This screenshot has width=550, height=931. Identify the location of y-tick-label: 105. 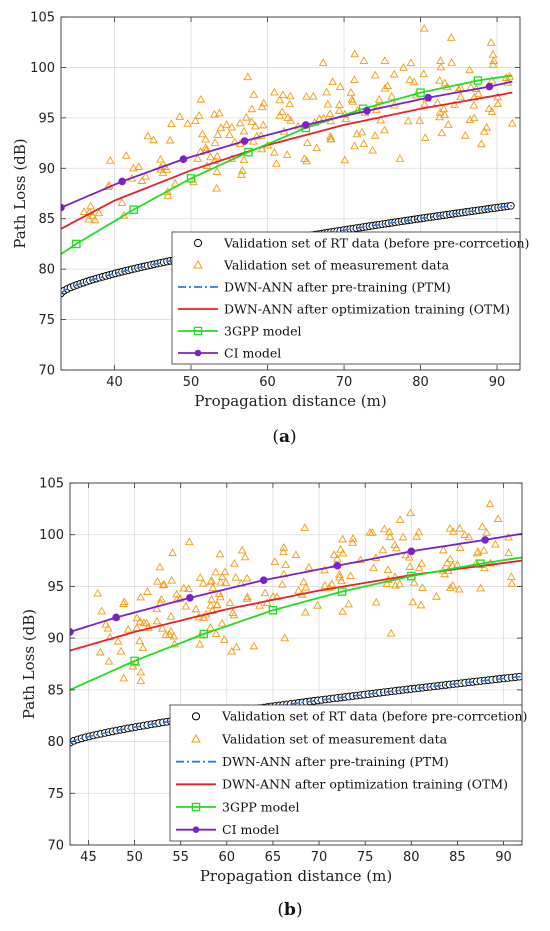
(42, 18).